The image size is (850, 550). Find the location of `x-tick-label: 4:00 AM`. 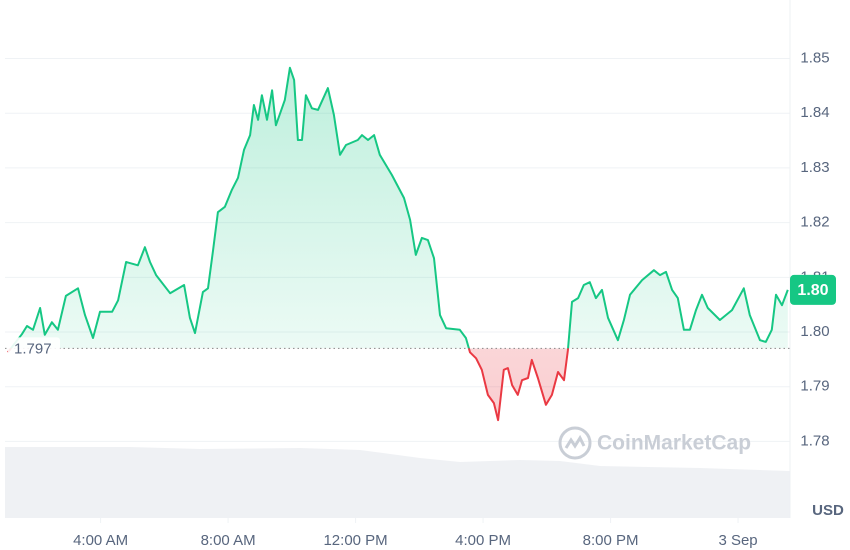

x-tick-label: 4:00 AM is located at coordinates (100, 540).